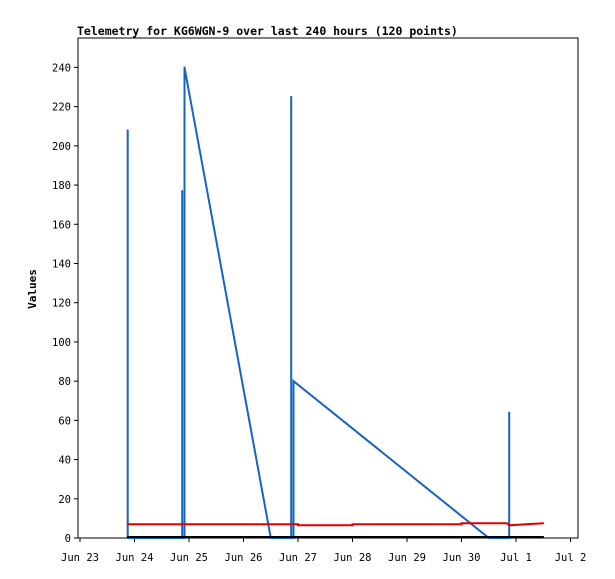 The height and width of the screenshot is (579, 615). What do you see at coordinates (407, 558) in the screenshot?
I see `x-tick-label: Jun 29` at bounding box center [407, 558].